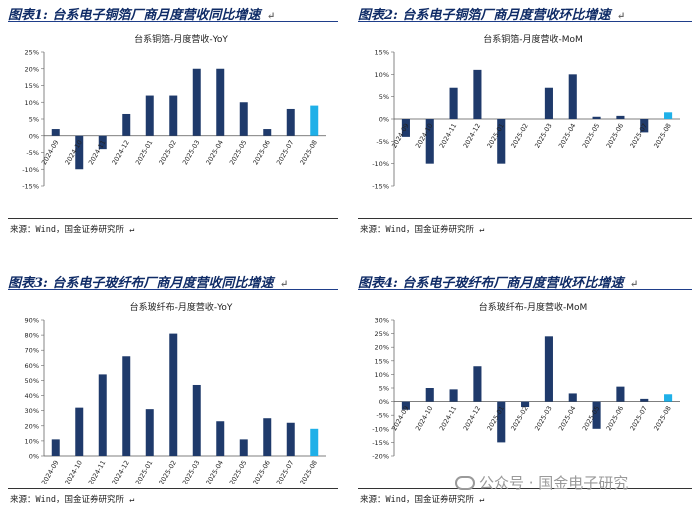  Describe the element at coordinates (533, 39) in the screenshot. I see `chart-title: 台系铜箔-月度营收-MoM` at that location.